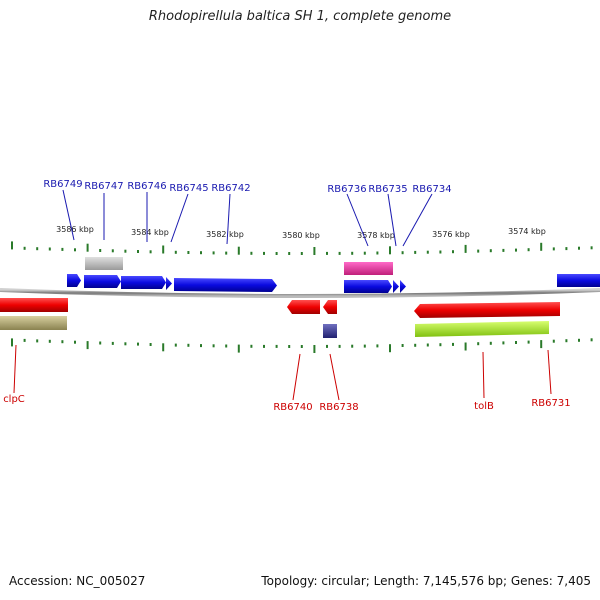  I want to click on gene-feature-lime, so click(482, 329).